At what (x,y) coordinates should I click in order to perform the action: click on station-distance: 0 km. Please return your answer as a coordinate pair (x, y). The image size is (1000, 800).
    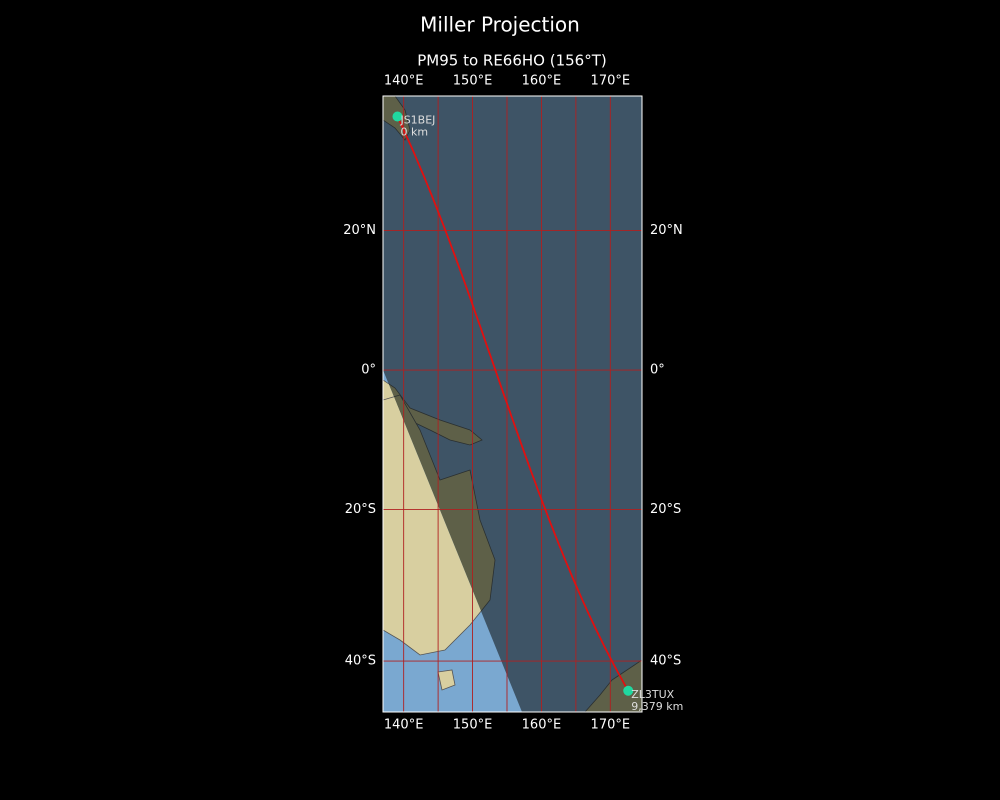
    Looking at the image, I should click on (414, 132).